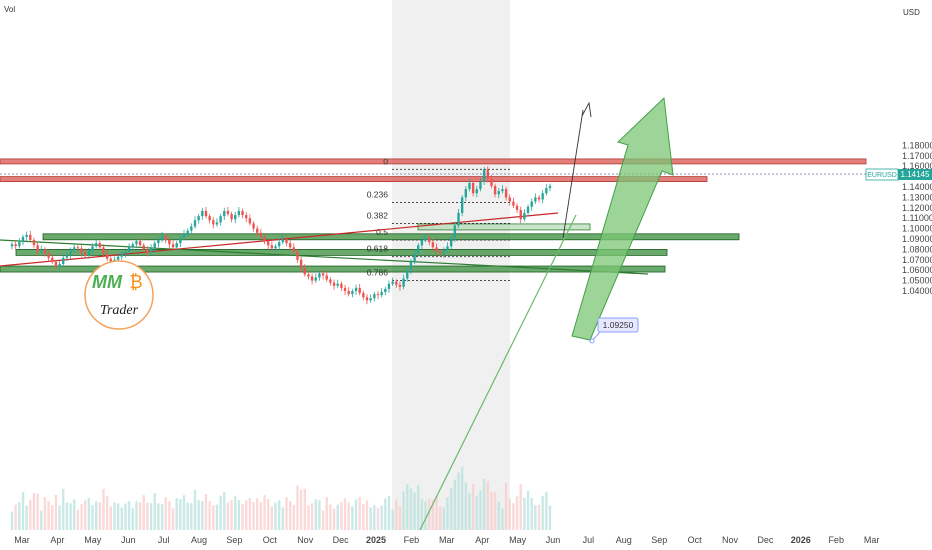 The height and width of the screenshot is (550, 932). Describe the element at coordinates (917, 249) in the screenshot. I see `y-tick-label: 1.08000` at that location.